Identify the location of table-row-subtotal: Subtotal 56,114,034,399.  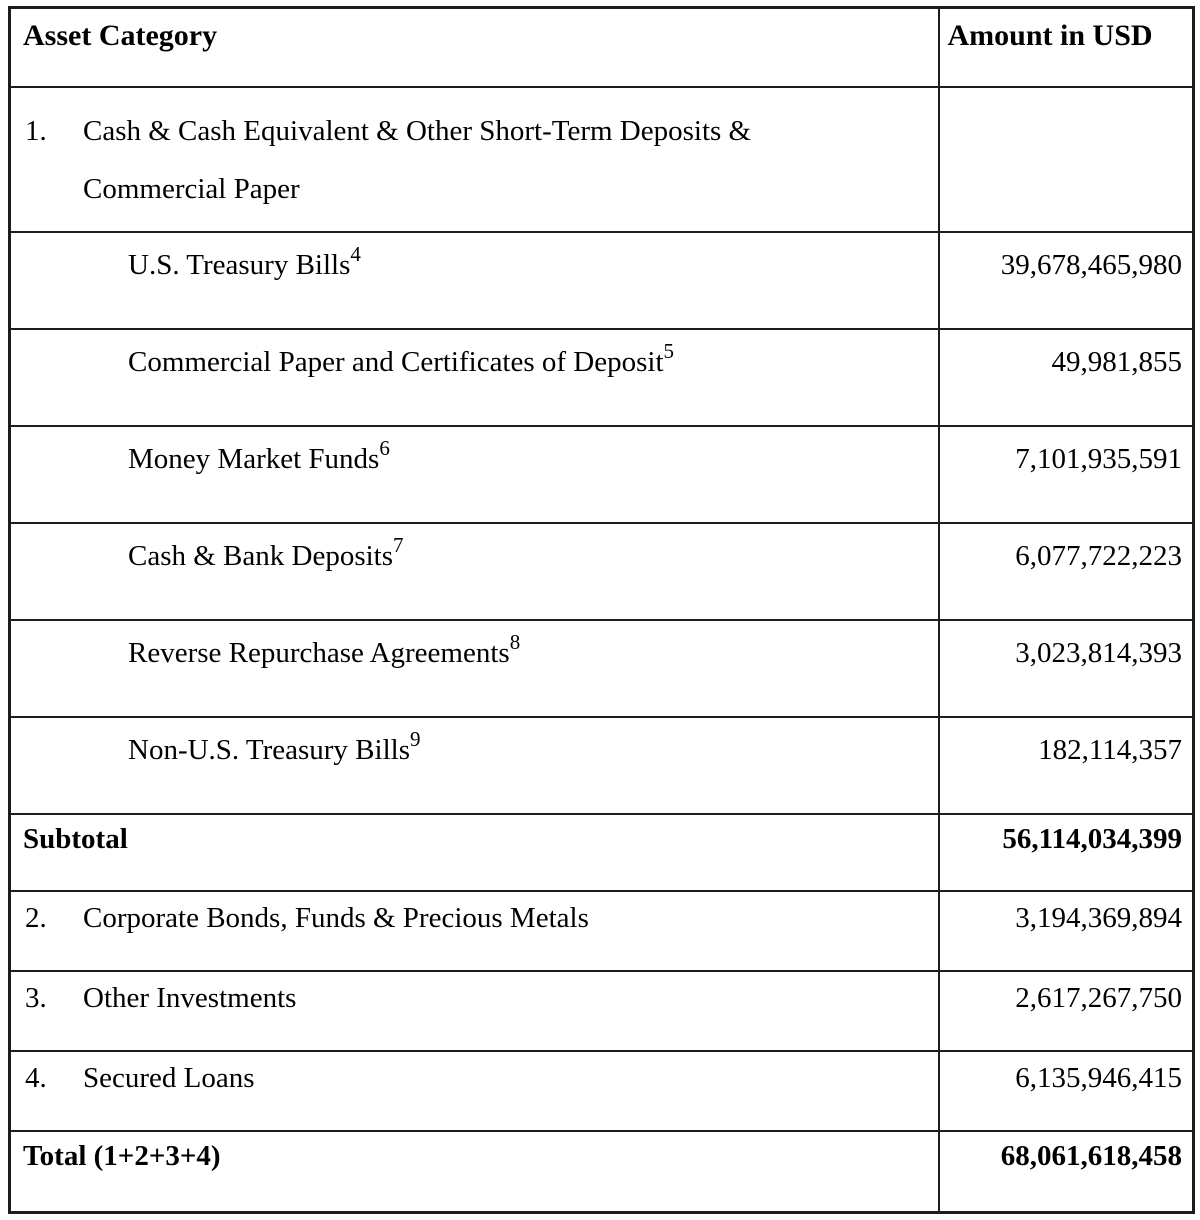
(601, 852).